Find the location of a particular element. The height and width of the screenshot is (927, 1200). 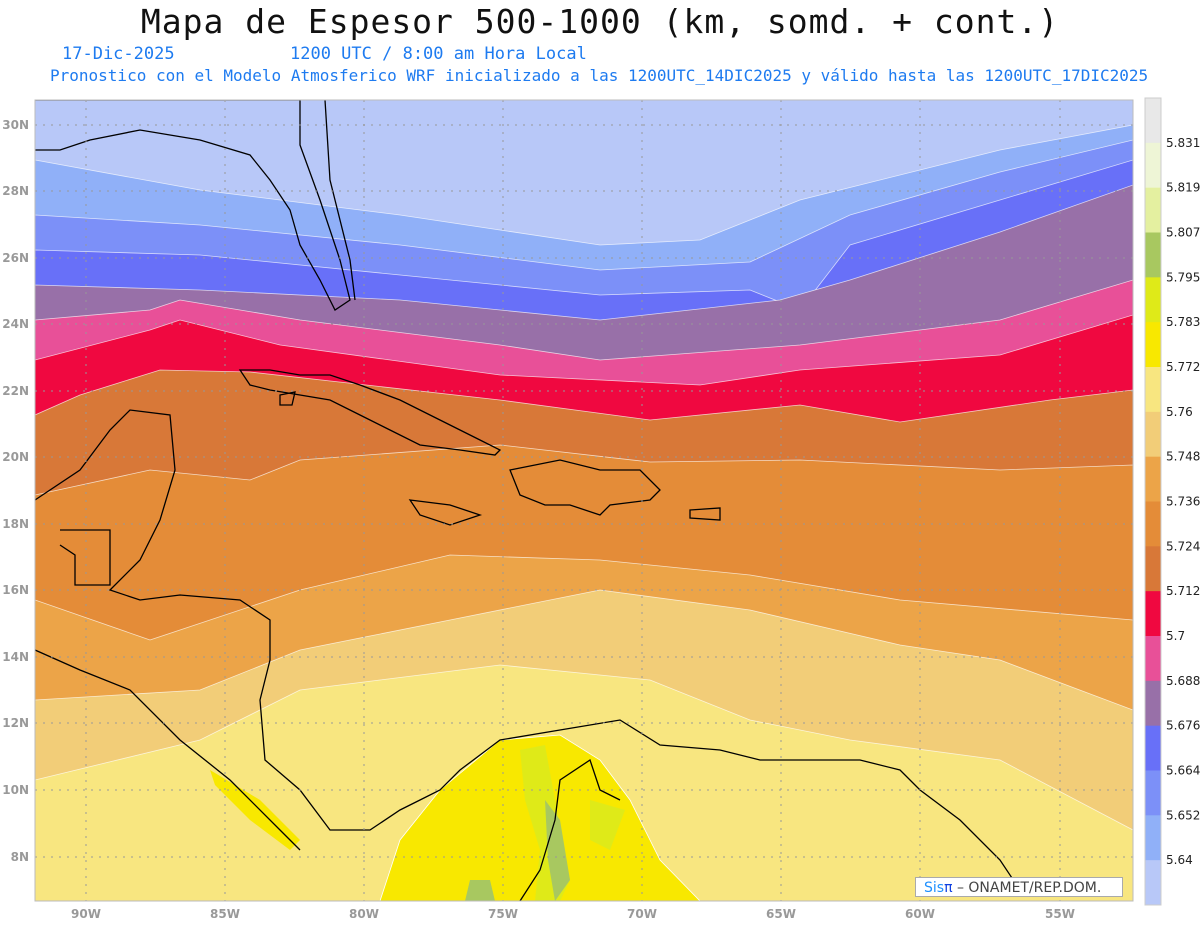

lat-tick-label: 8N is located at coordinates (20, 857).